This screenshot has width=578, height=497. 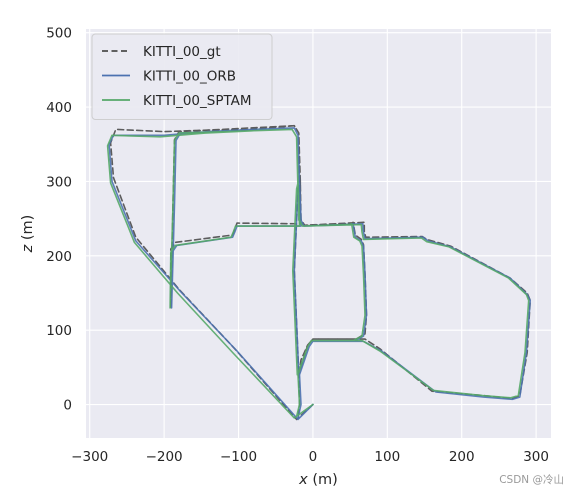 I want to click on legend-box, so click(x=182, y=76).